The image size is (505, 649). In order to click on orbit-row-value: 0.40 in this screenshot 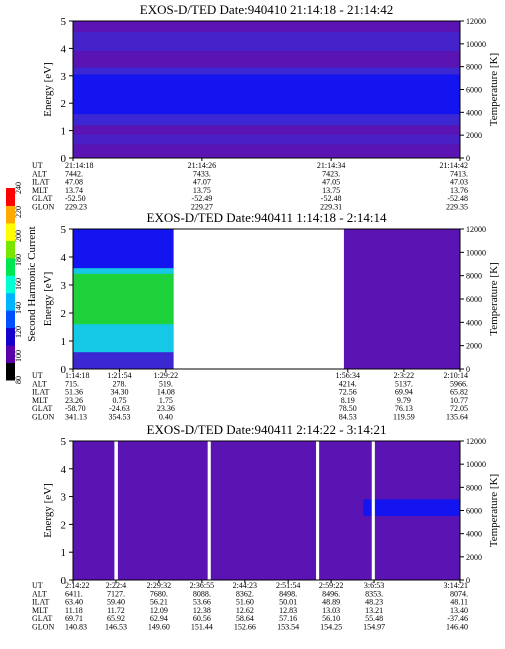, I will do `click(166, 417)`.